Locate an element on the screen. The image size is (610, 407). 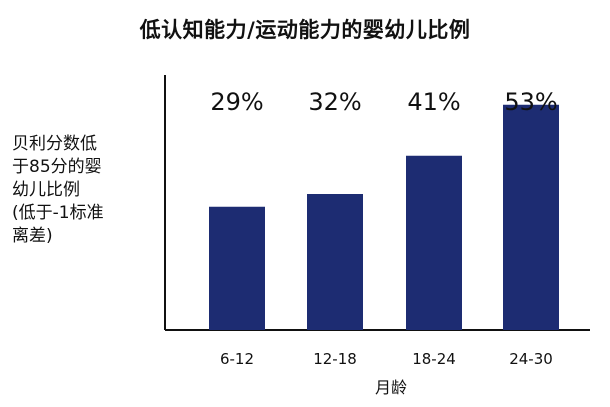
x-tick-label-18-24: 18-24 is located at coordinates (434, 359).